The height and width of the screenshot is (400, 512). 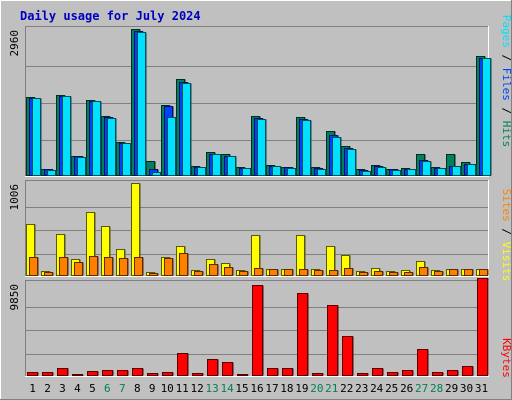 What do you see at coordinates (506, 134) in the screenshot?
I see `legend-hits-files-pages-part: Hits` at bounding box center [506, 134].